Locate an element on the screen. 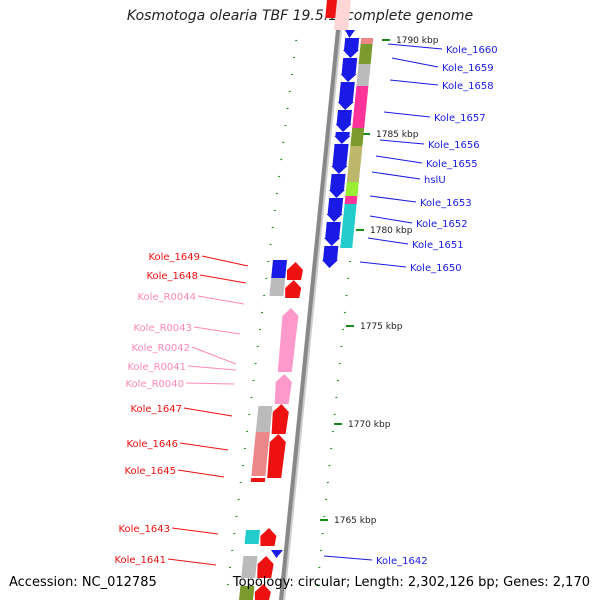 The image size is (600, 600). rna-gene-label: Kole_R0040 is located at coordinates (154, 384).